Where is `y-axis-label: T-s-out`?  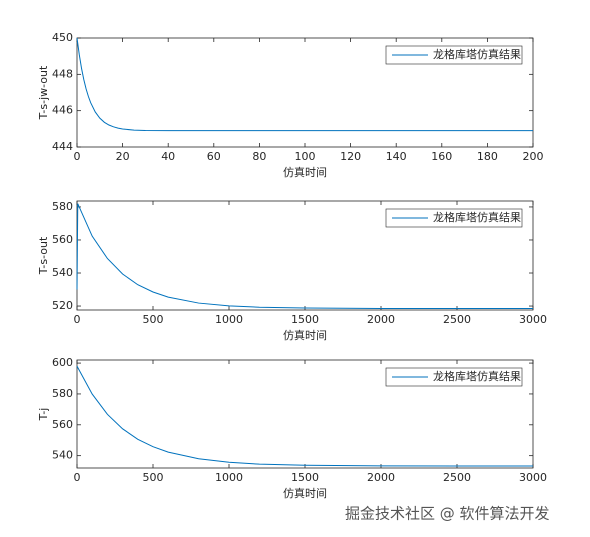
y-axis-label: T-s-out is located at coordinates (43, 255).